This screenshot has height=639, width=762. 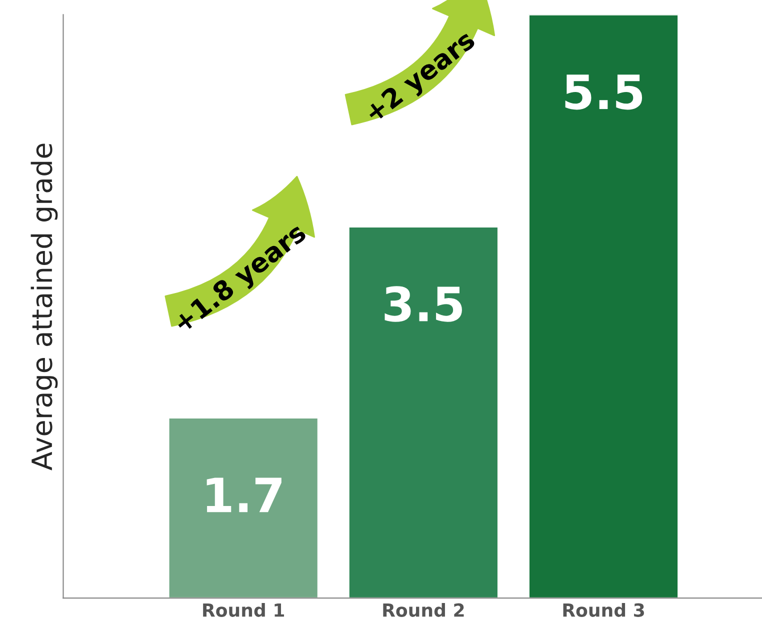 What do you see at coordinates (603, 92) in the screenshot?
I see `data-label: 5.5` at bounding box center [603, 92].